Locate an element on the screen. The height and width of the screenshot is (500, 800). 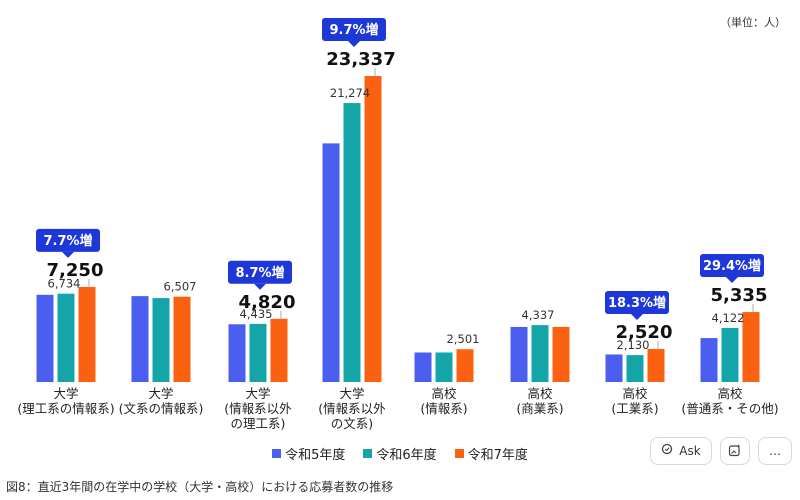
value-label-0: 6,734 is located at coordinates (64, 284).